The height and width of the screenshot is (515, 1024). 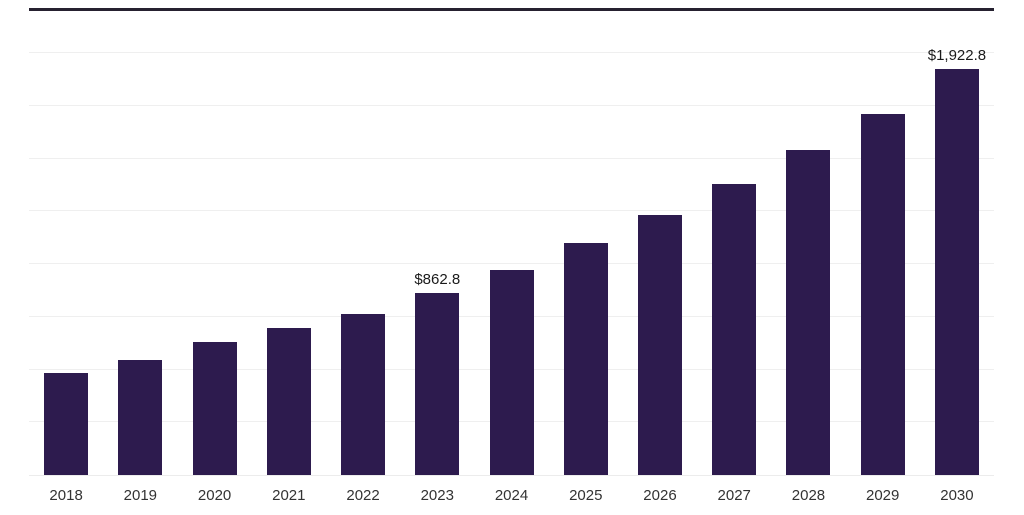 What do you see at coordinates (363, 394) in the screenshot?
I see `bar-2022` at bounding box center [363, 394].